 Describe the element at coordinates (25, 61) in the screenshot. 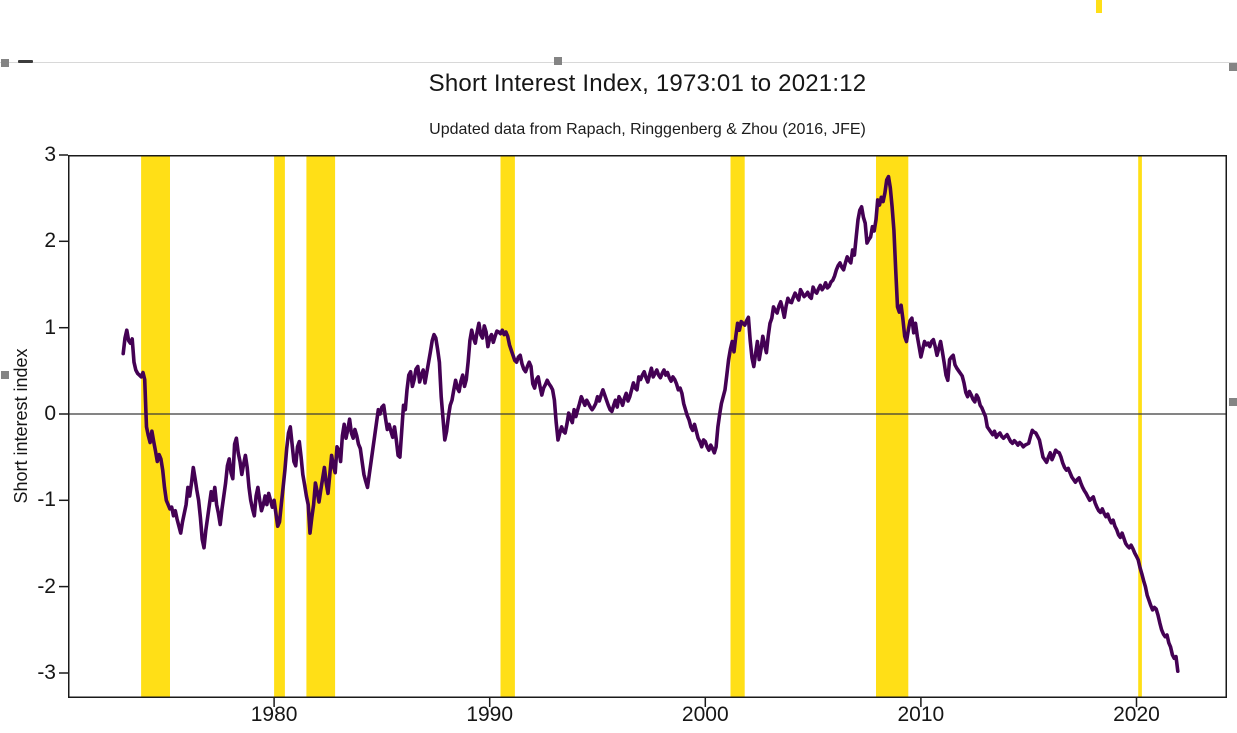

I see `smudge-artifact` at that location.